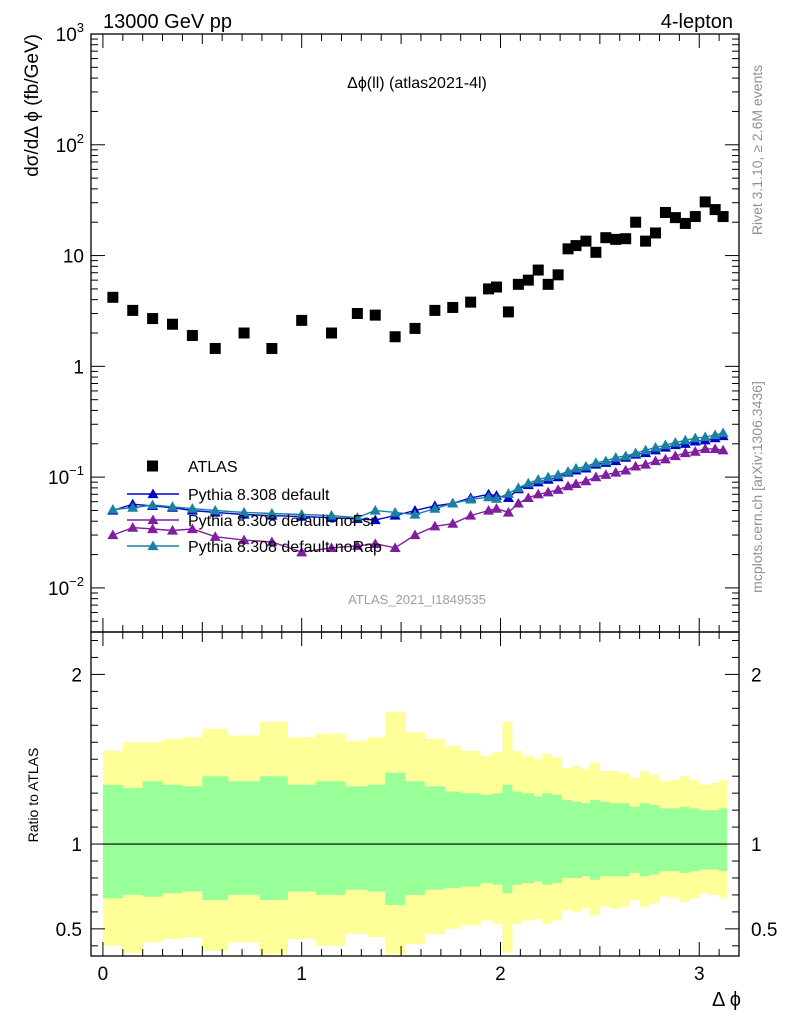  I want to click on ratio-y-tick-label: 0.5, so click(69, 930).